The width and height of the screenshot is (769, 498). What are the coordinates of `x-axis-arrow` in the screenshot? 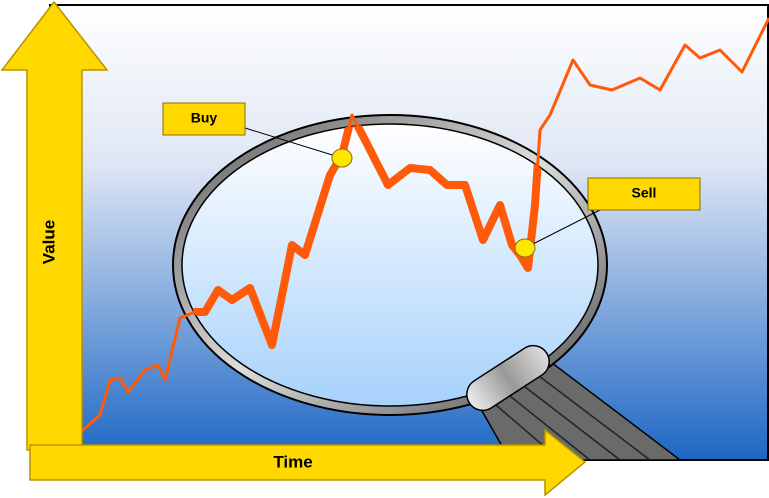 It's located at (308, 462).